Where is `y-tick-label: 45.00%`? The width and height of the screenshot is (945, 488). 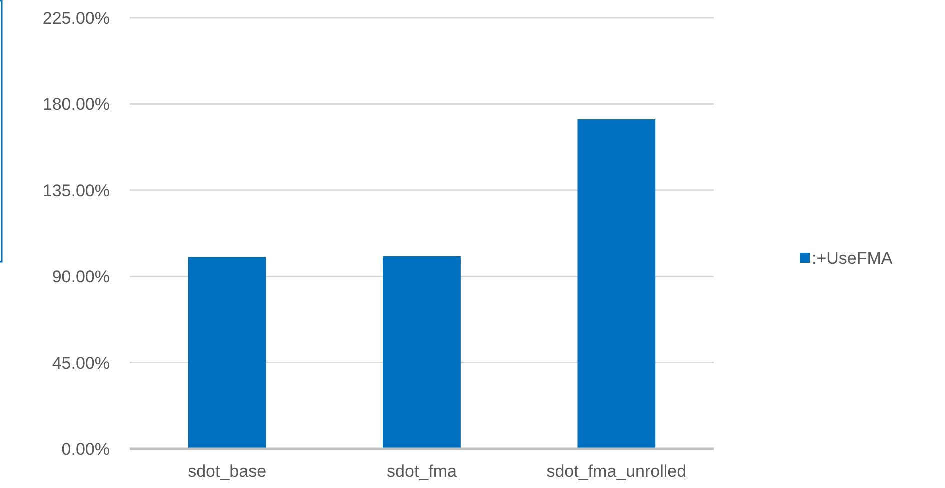
y-tick-label: 45.00% is located at coordinates (81, 363).